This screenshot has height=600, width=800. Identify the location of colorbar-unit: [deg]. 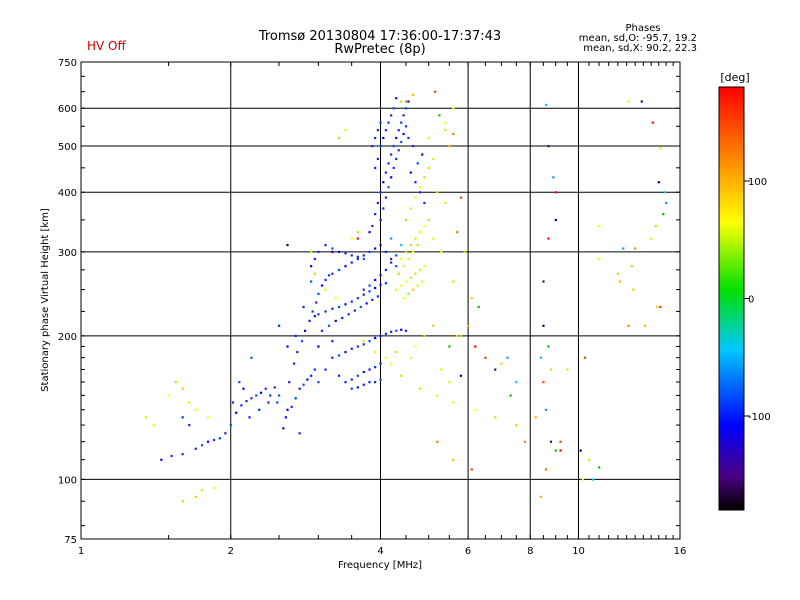
(734, 77).